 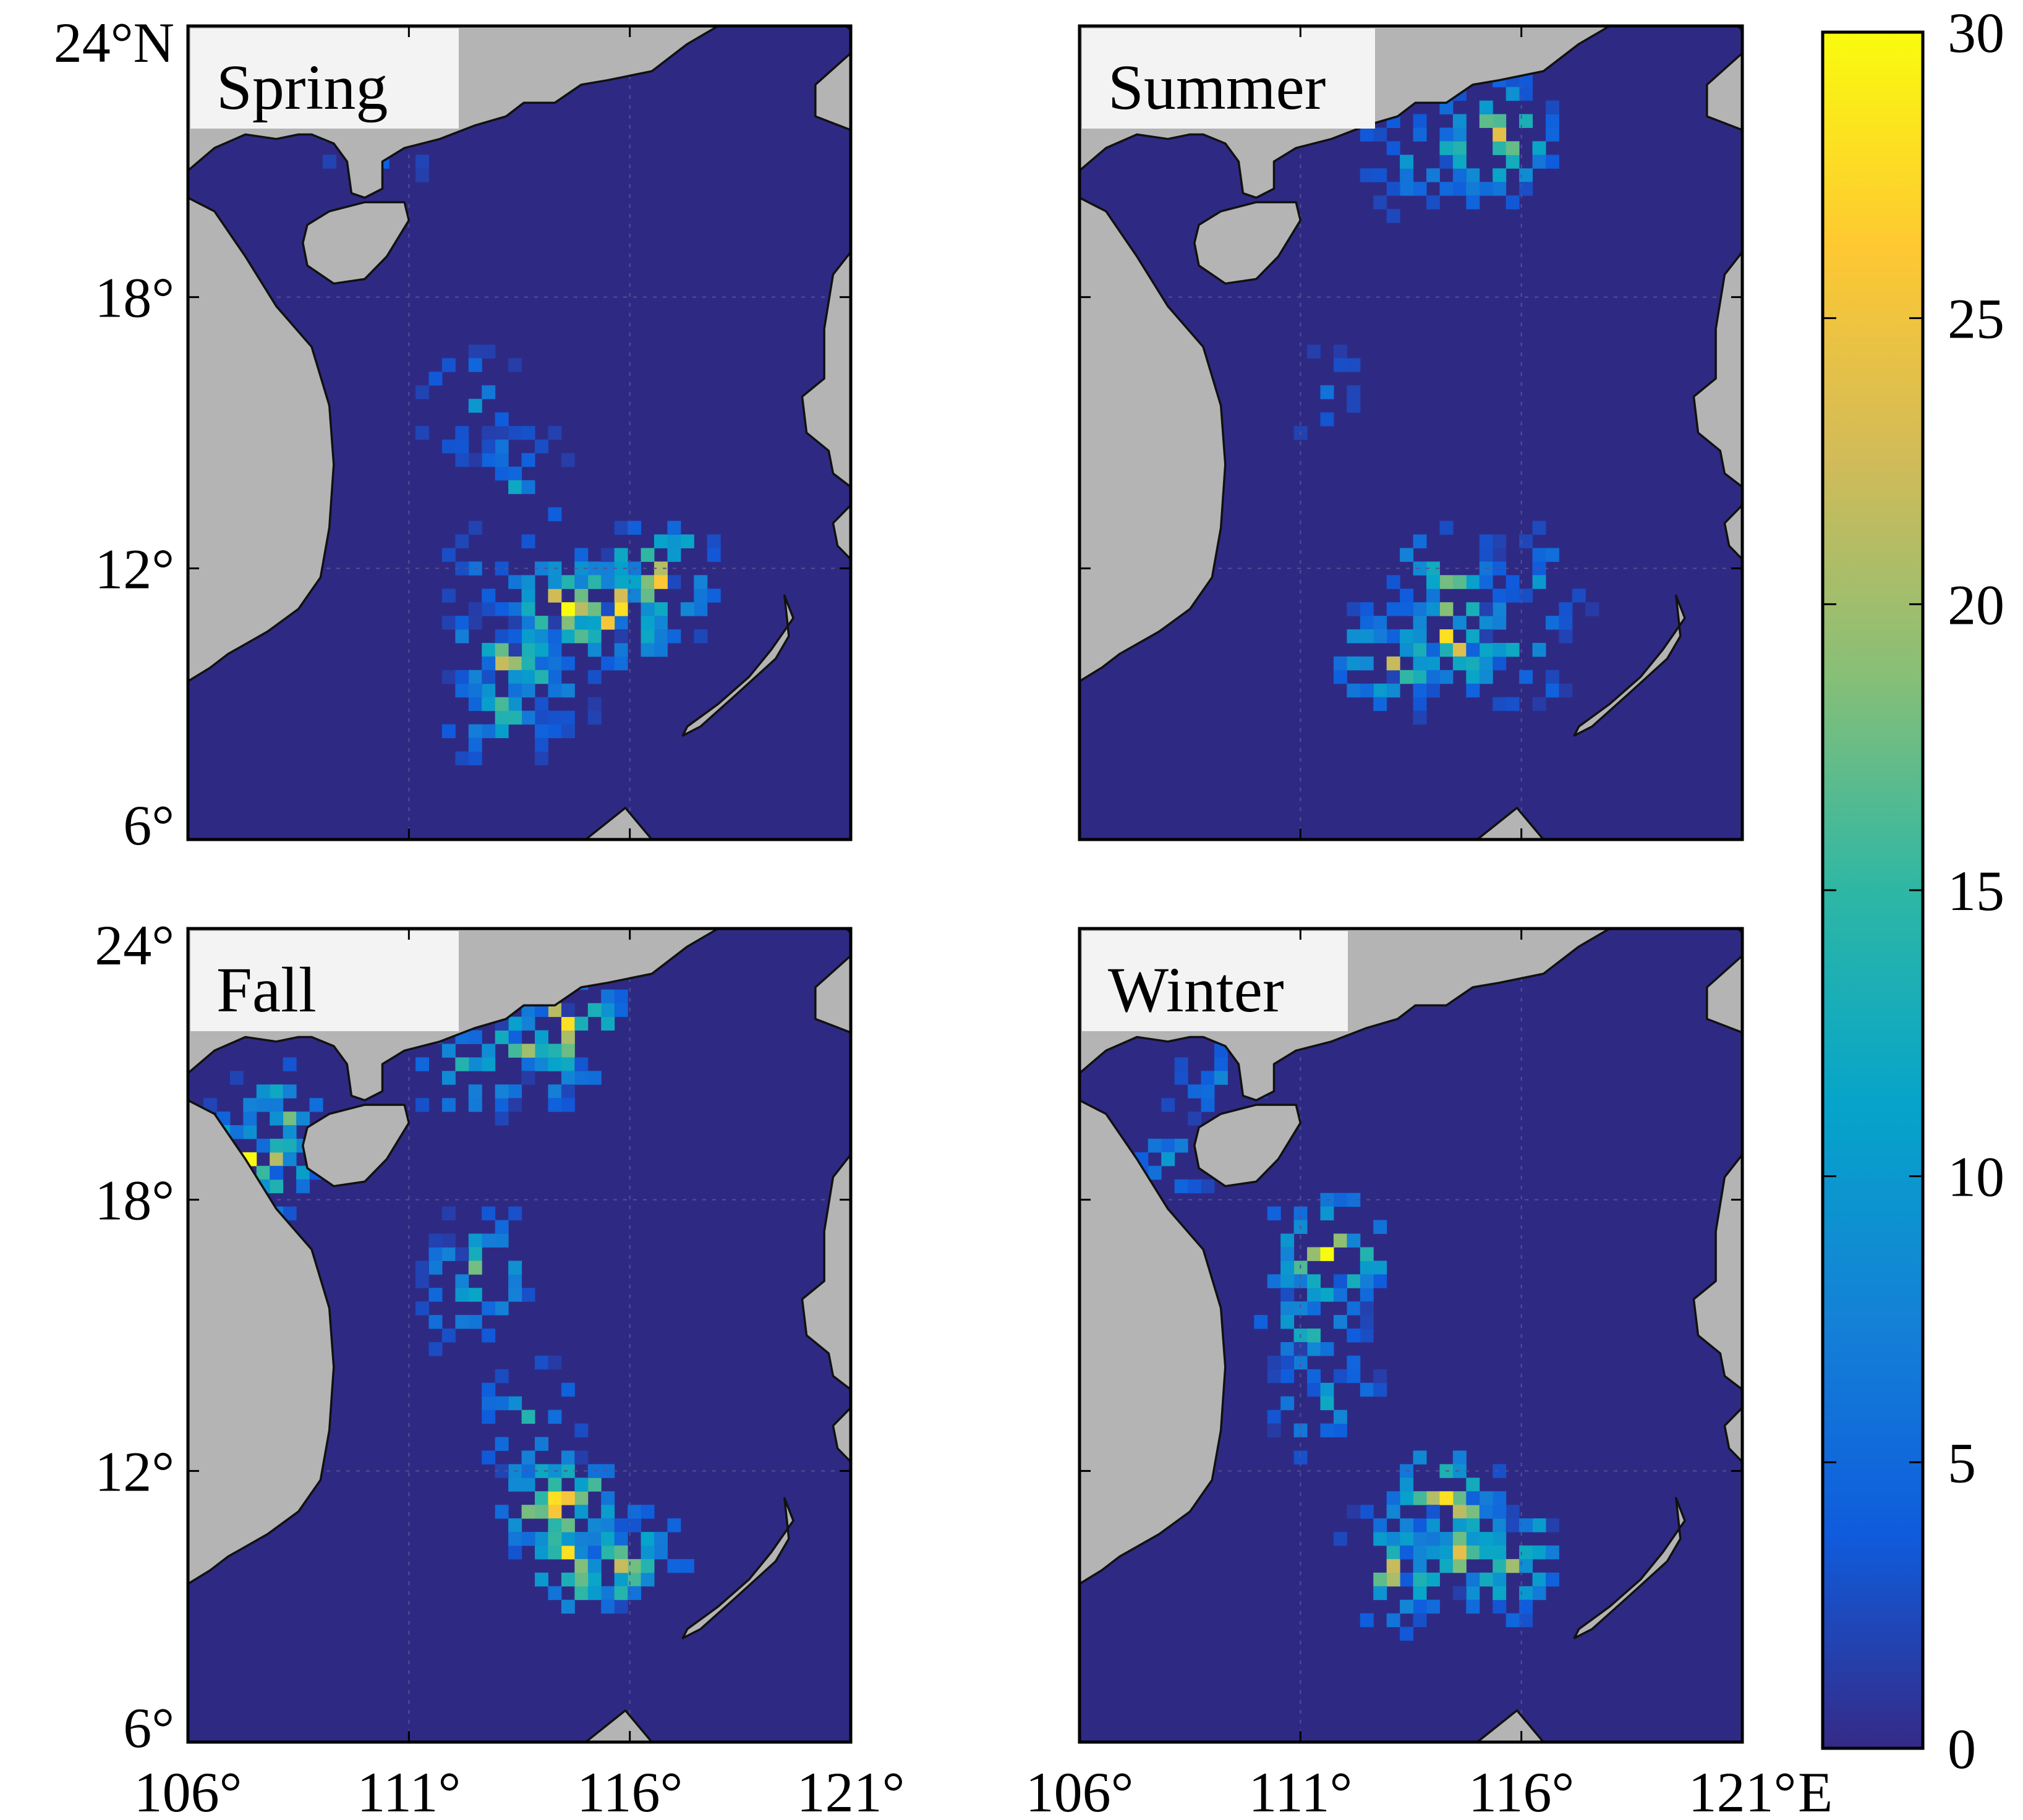 What do you see at coordinates (1228, 79) in the screenshot?
I see `panel-title-box: Summer` at bounding box center [1228, 79].